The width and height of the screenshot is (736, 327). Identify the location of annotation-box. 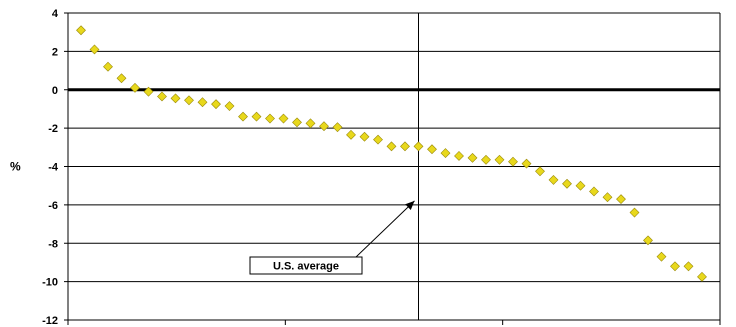
(306, 265).